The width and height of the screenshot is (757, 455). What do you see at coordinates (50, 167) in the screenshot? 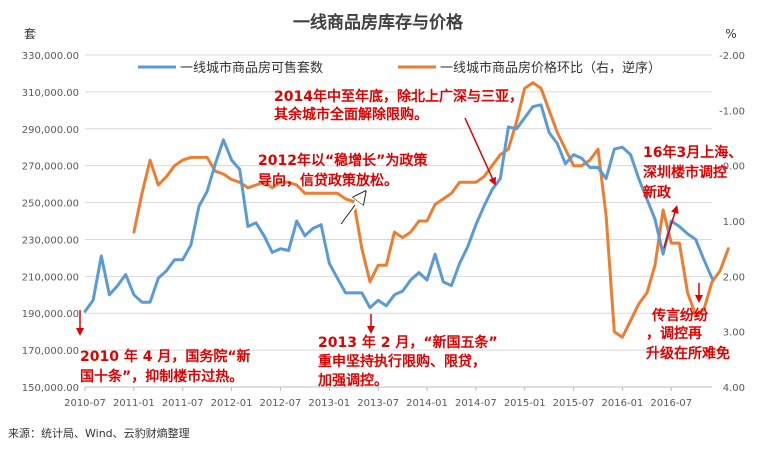
I see `left-tick-label: 270,000.00` at bounding box center [50, 167].